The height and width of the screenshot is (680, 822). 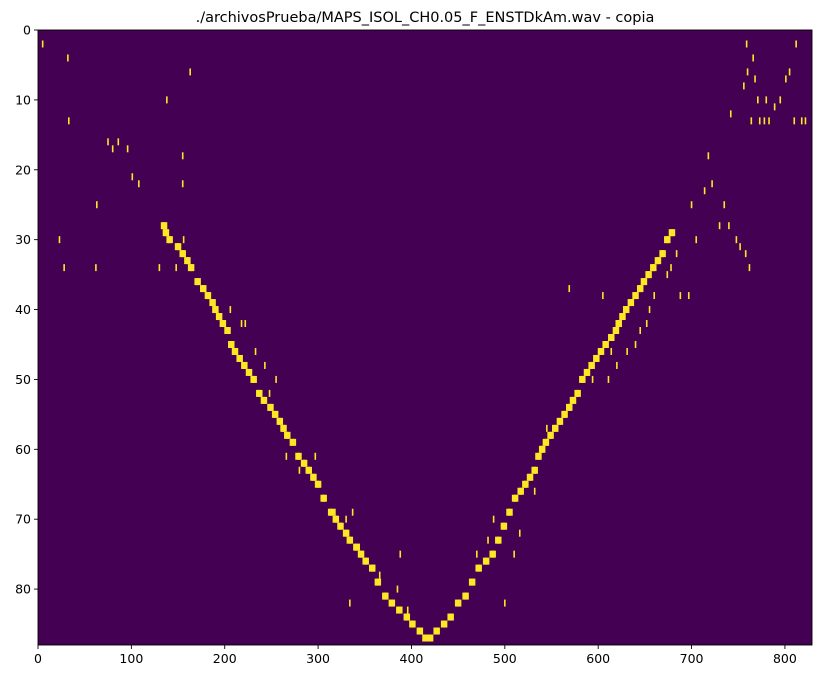 What do you see at coordinates (386, 596) in the screenshot?
I see `descending-cell-45-b` at bounding box center [386, 596].